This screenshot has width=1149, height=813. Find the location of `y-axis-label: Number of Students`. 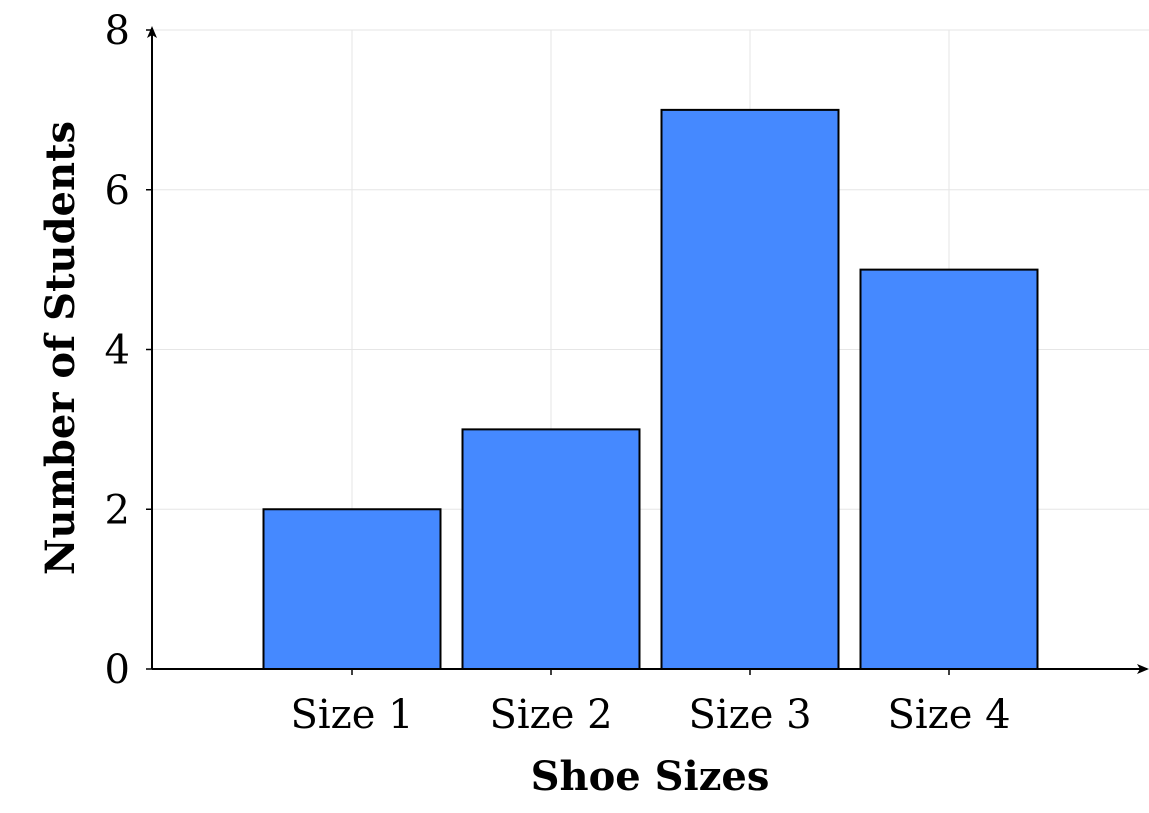

y-axis-label: Number of Students is located at coordinates (60, 348).